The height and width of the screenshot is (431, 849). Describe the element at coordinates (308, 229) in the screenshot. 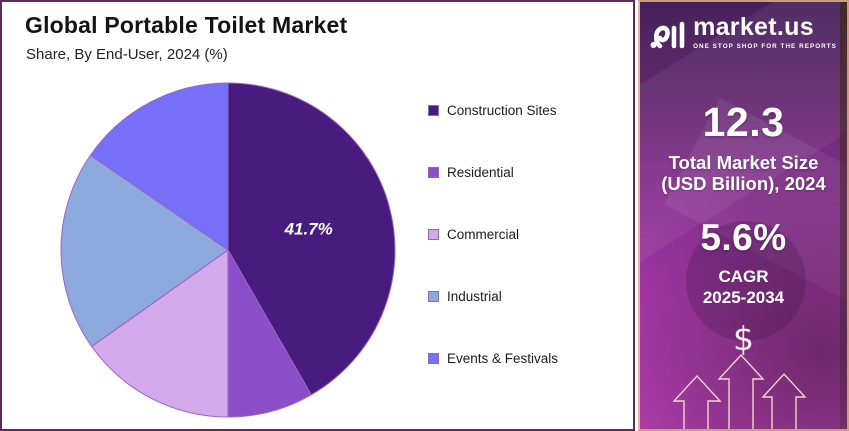

I see `pie-data-label: 41.7%` at that location.